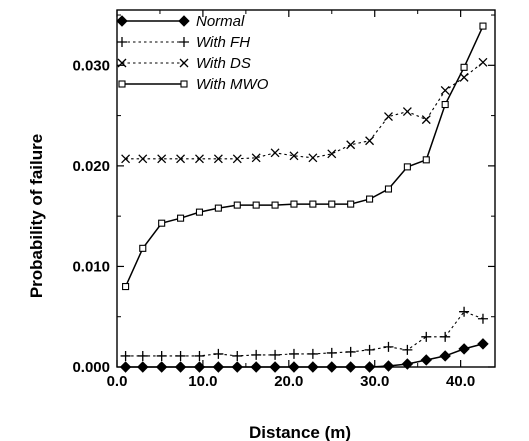  Describe the element at coordinates (304, 333) in the screenshot. I see `series-with-fh` at that location.